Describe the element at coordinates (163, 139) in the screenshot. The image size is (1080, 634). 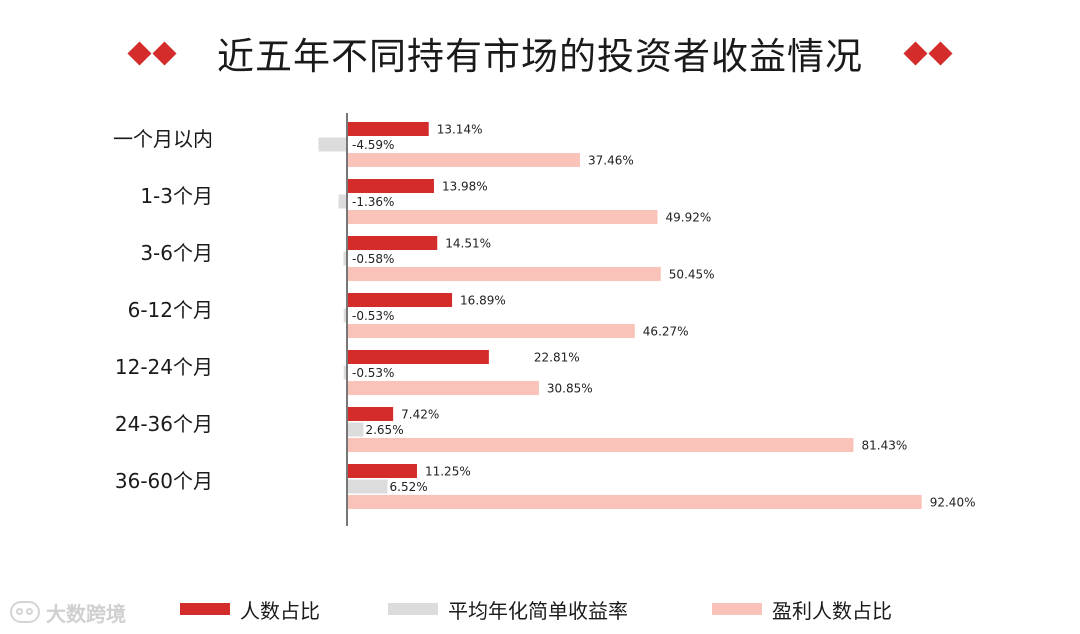
I see `category-label: 一个月以内` at that location.